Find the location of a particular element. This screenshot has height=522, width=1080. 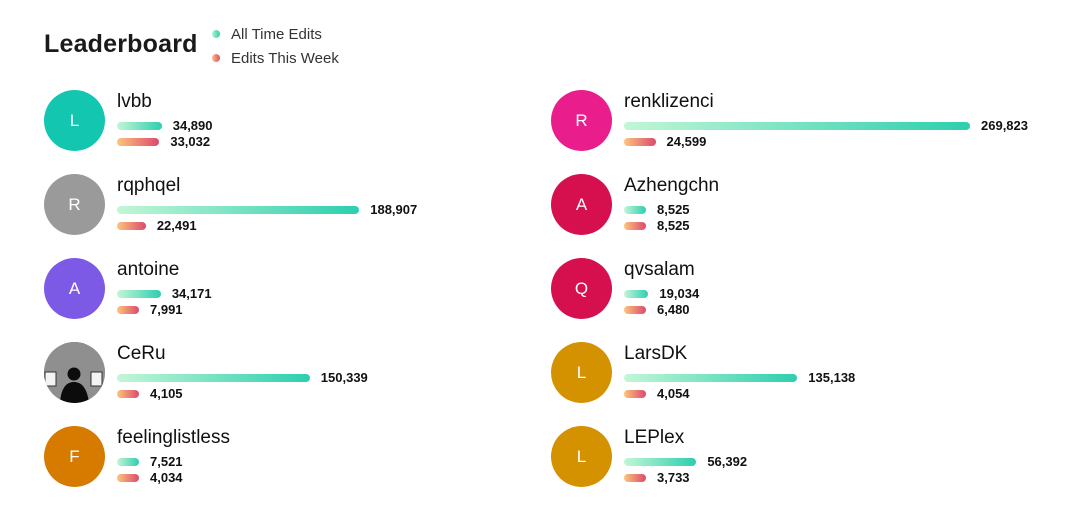

this-week-edits-value: 7,991 is located at coordinates (166, 309).